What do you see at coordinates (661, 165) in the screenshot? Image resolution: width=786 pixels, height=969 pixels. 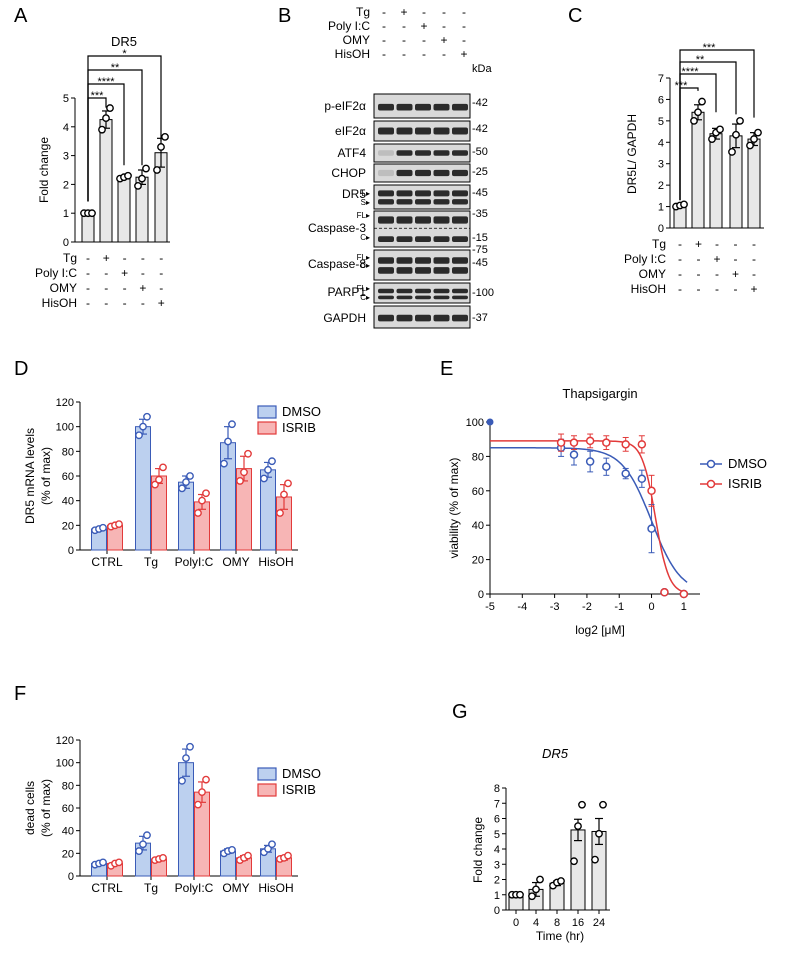 I see `panel-c-tick-label: 3` at bounding box center [661, 165].